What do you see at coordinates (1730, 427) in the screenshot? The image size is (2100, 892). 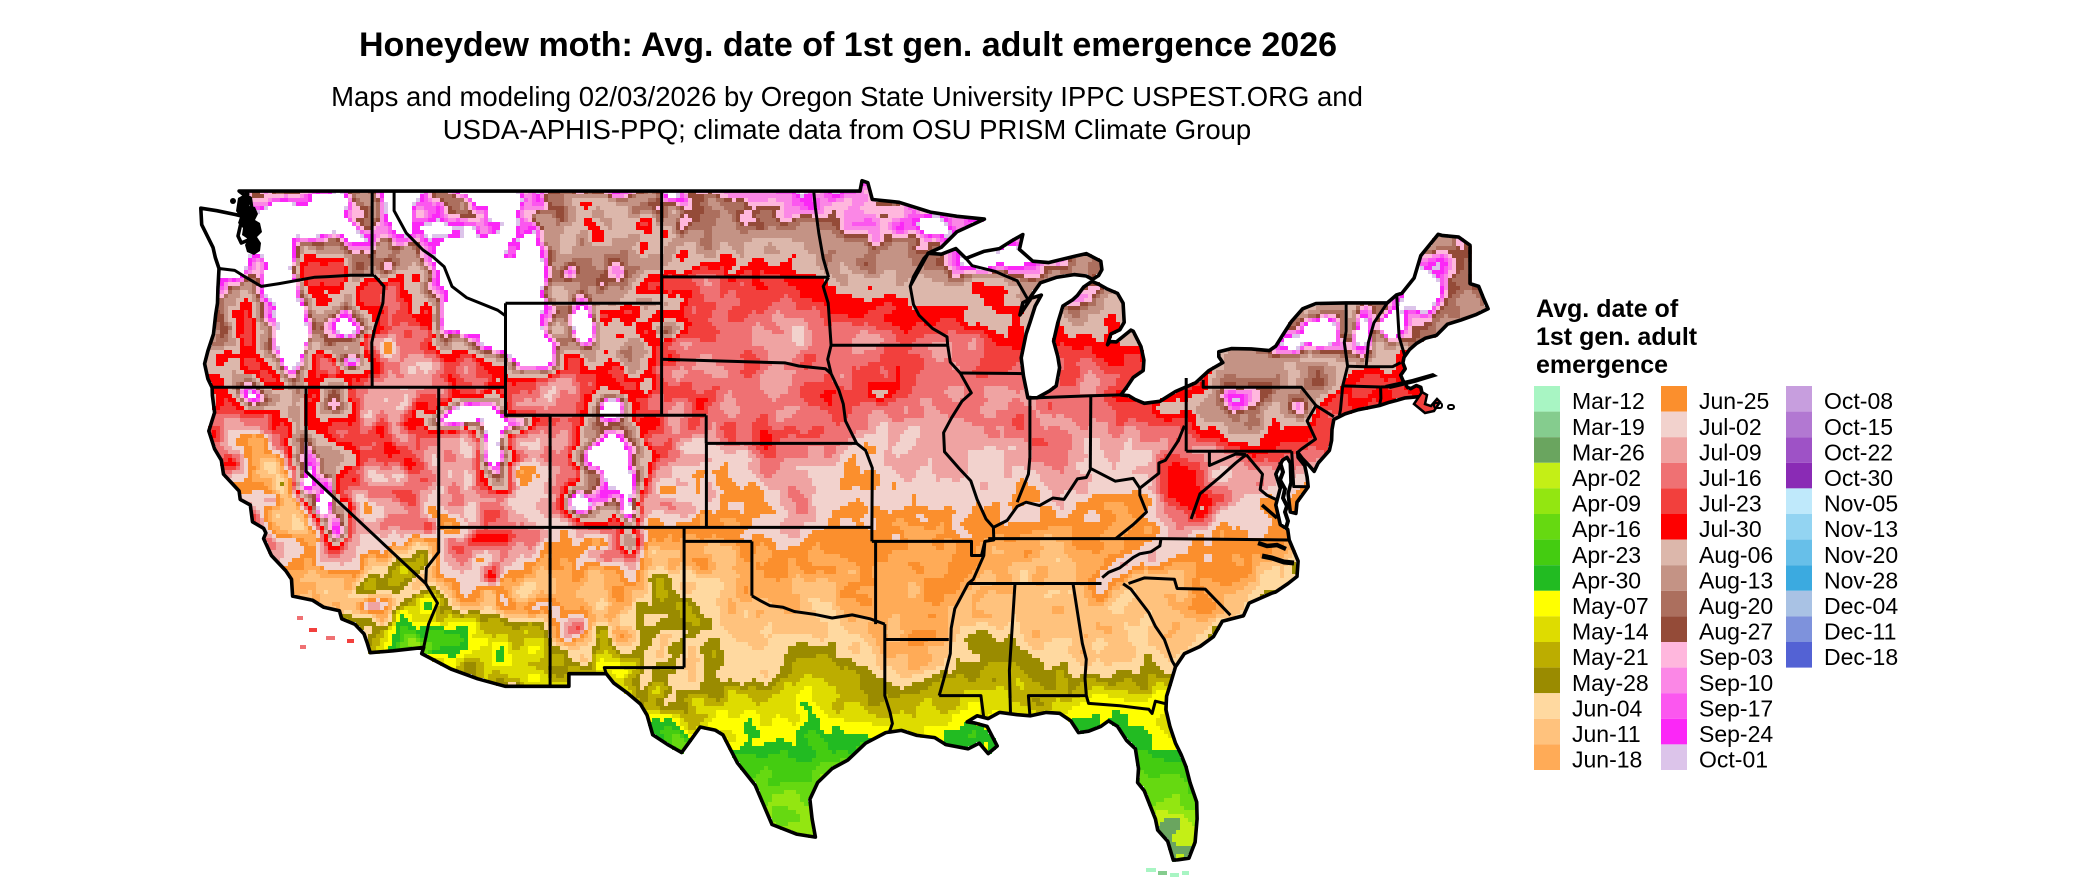 I see `svg-text: Jul-02` at bounding box center [1730, 427].